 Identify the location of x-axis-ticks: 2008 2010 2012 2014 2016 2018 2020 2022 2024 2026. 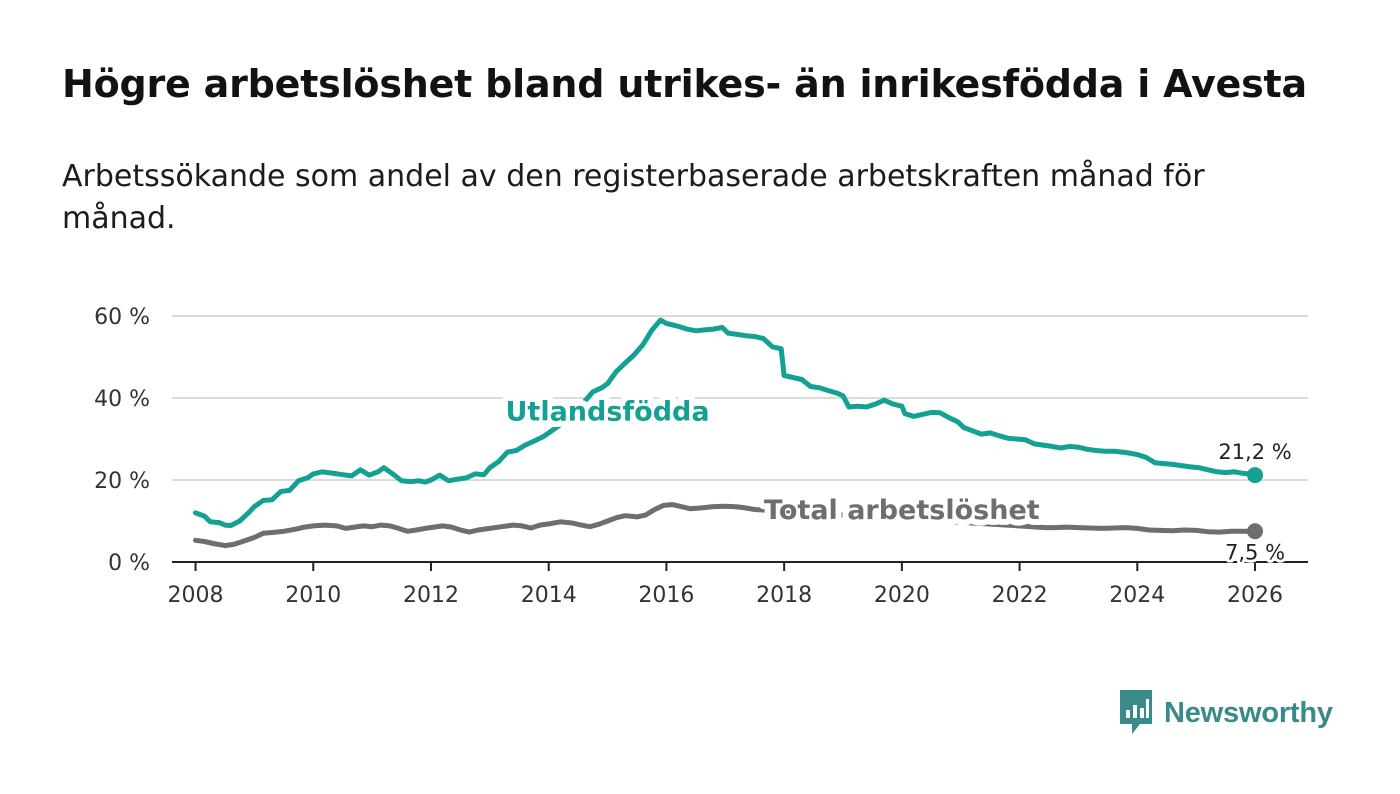
(725, 585).